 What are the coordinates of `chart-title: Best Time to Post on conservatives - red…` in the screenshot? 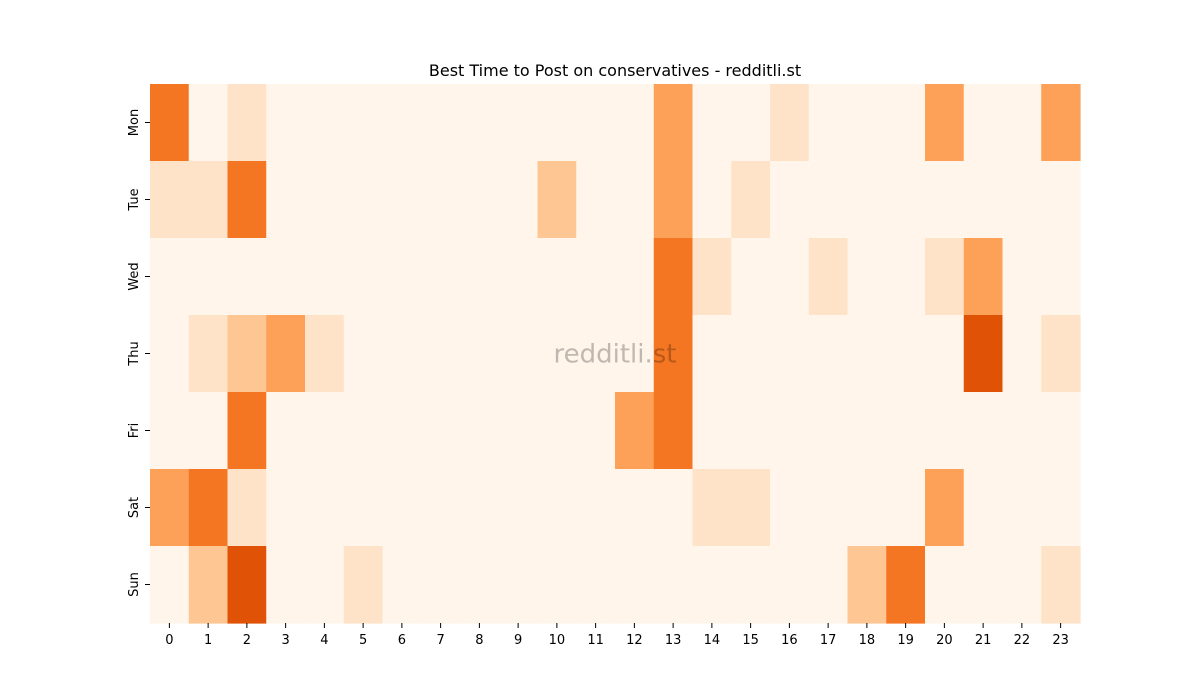 It's located at (615, 70).